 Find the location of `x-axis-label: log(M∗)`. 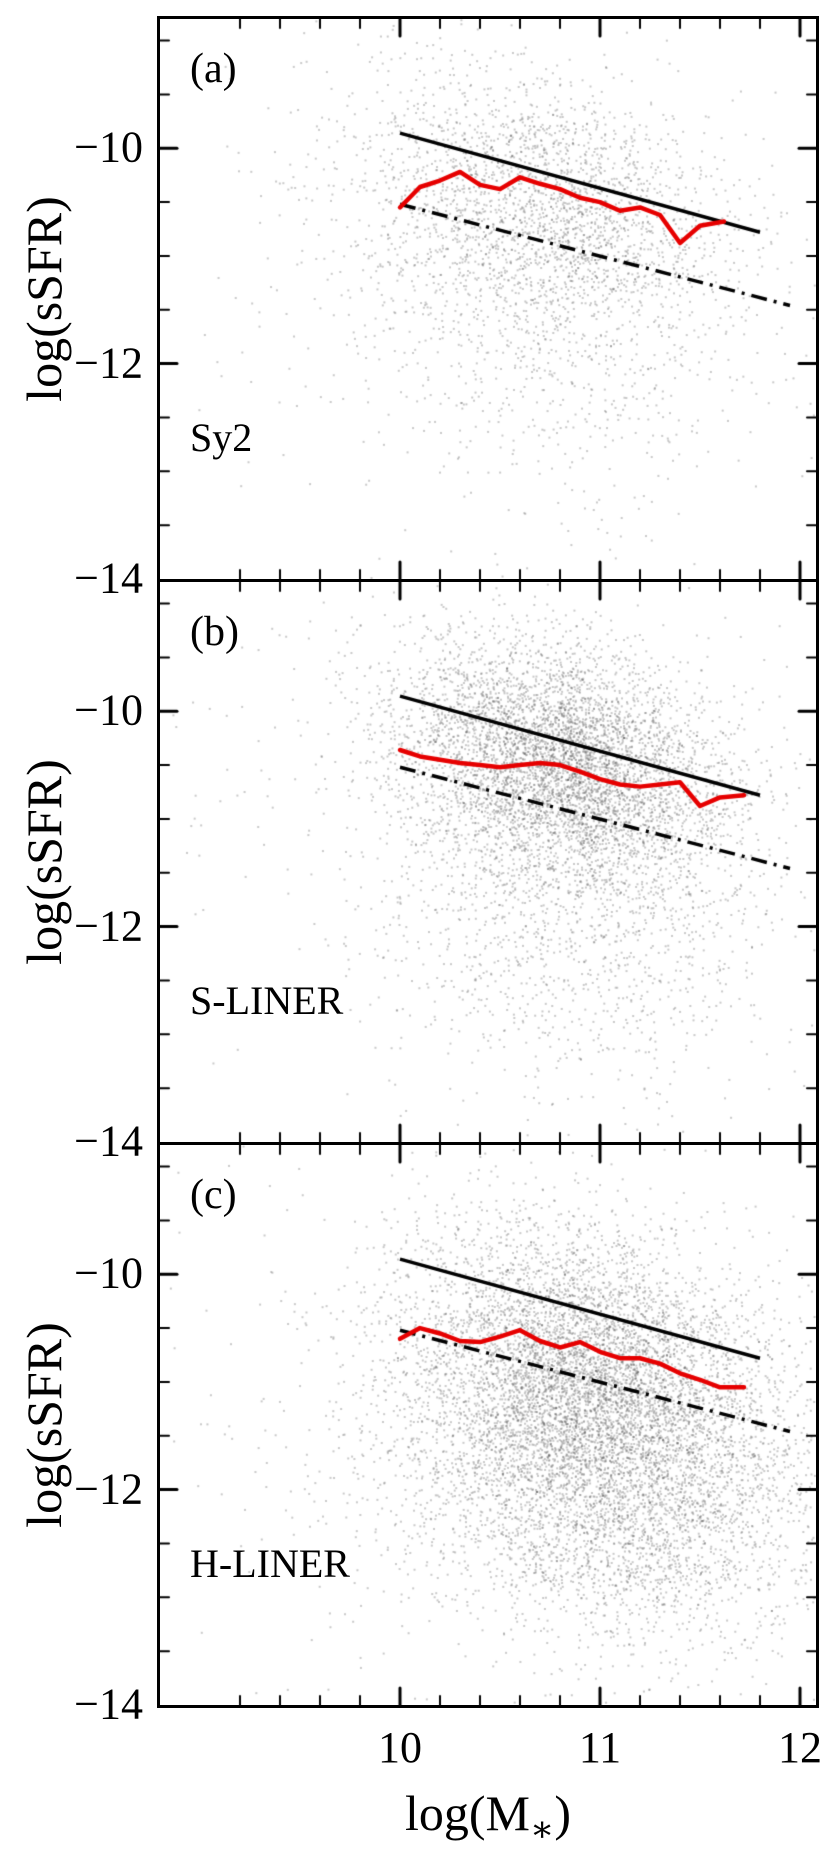

x-axis-label: log(M∗) is located at coordinates (488, 1817).